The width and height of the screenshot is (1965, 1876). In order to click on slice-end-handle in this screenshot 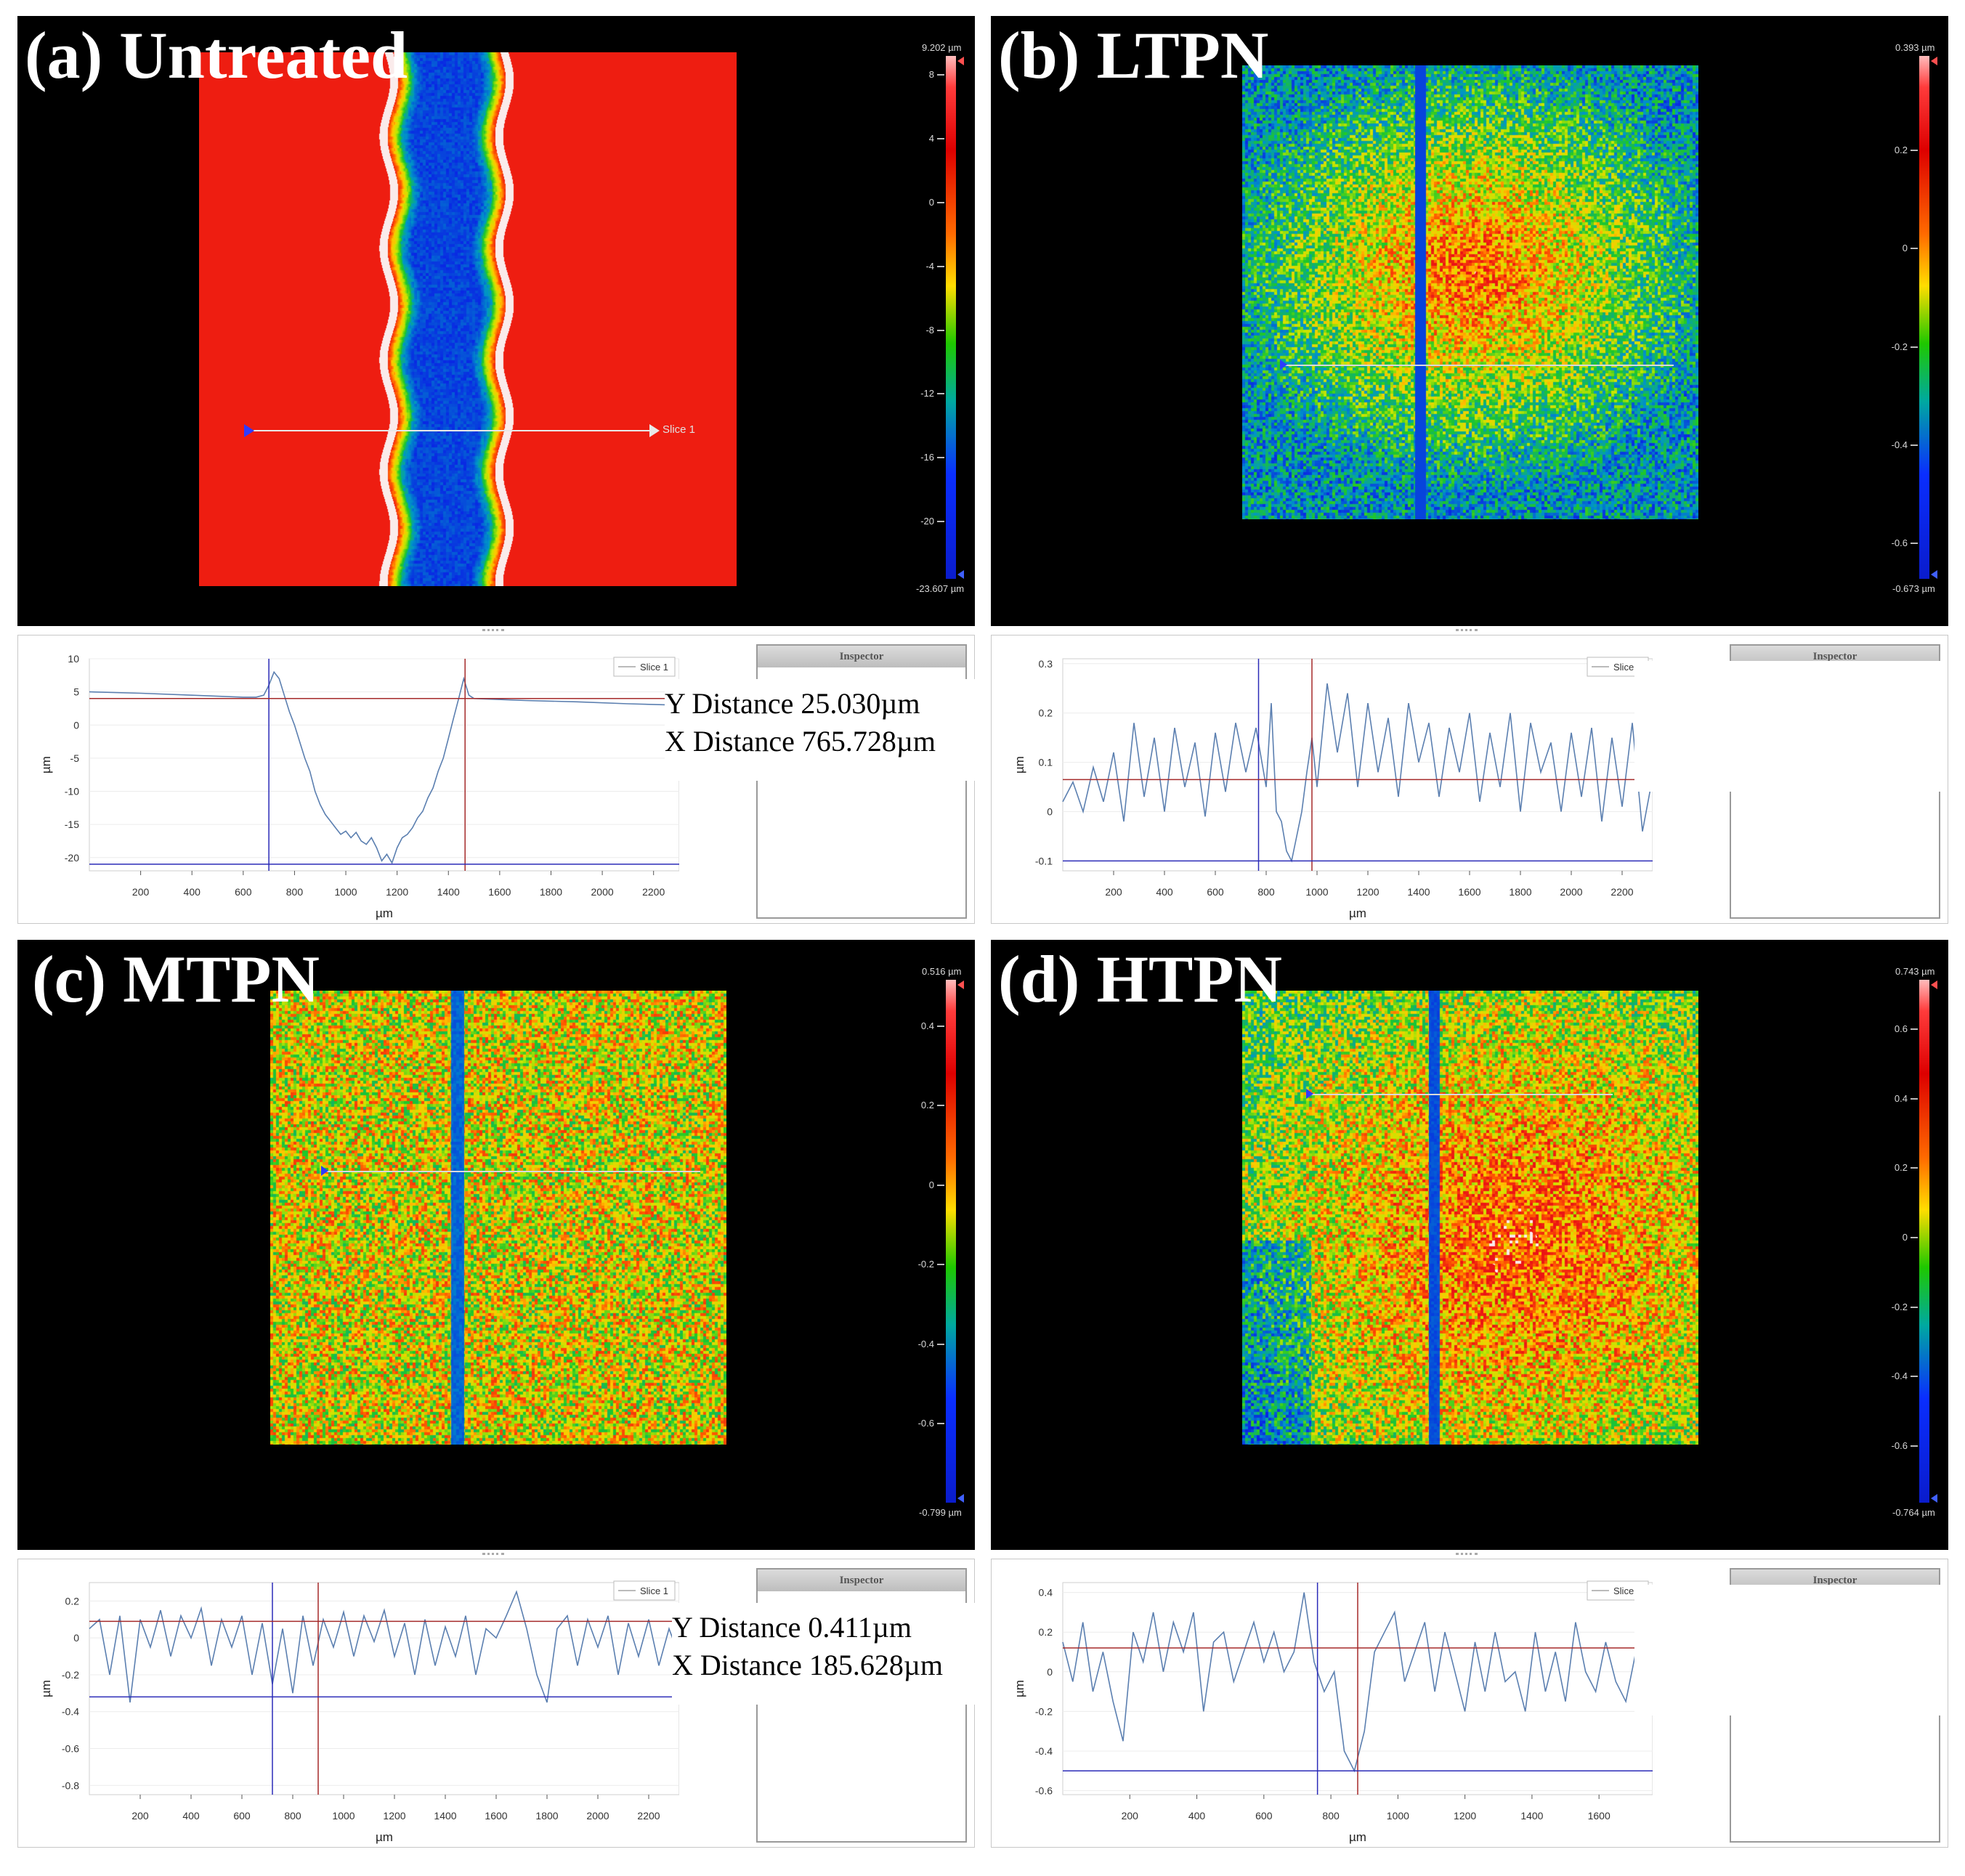, I will do `click(654, 430)`.